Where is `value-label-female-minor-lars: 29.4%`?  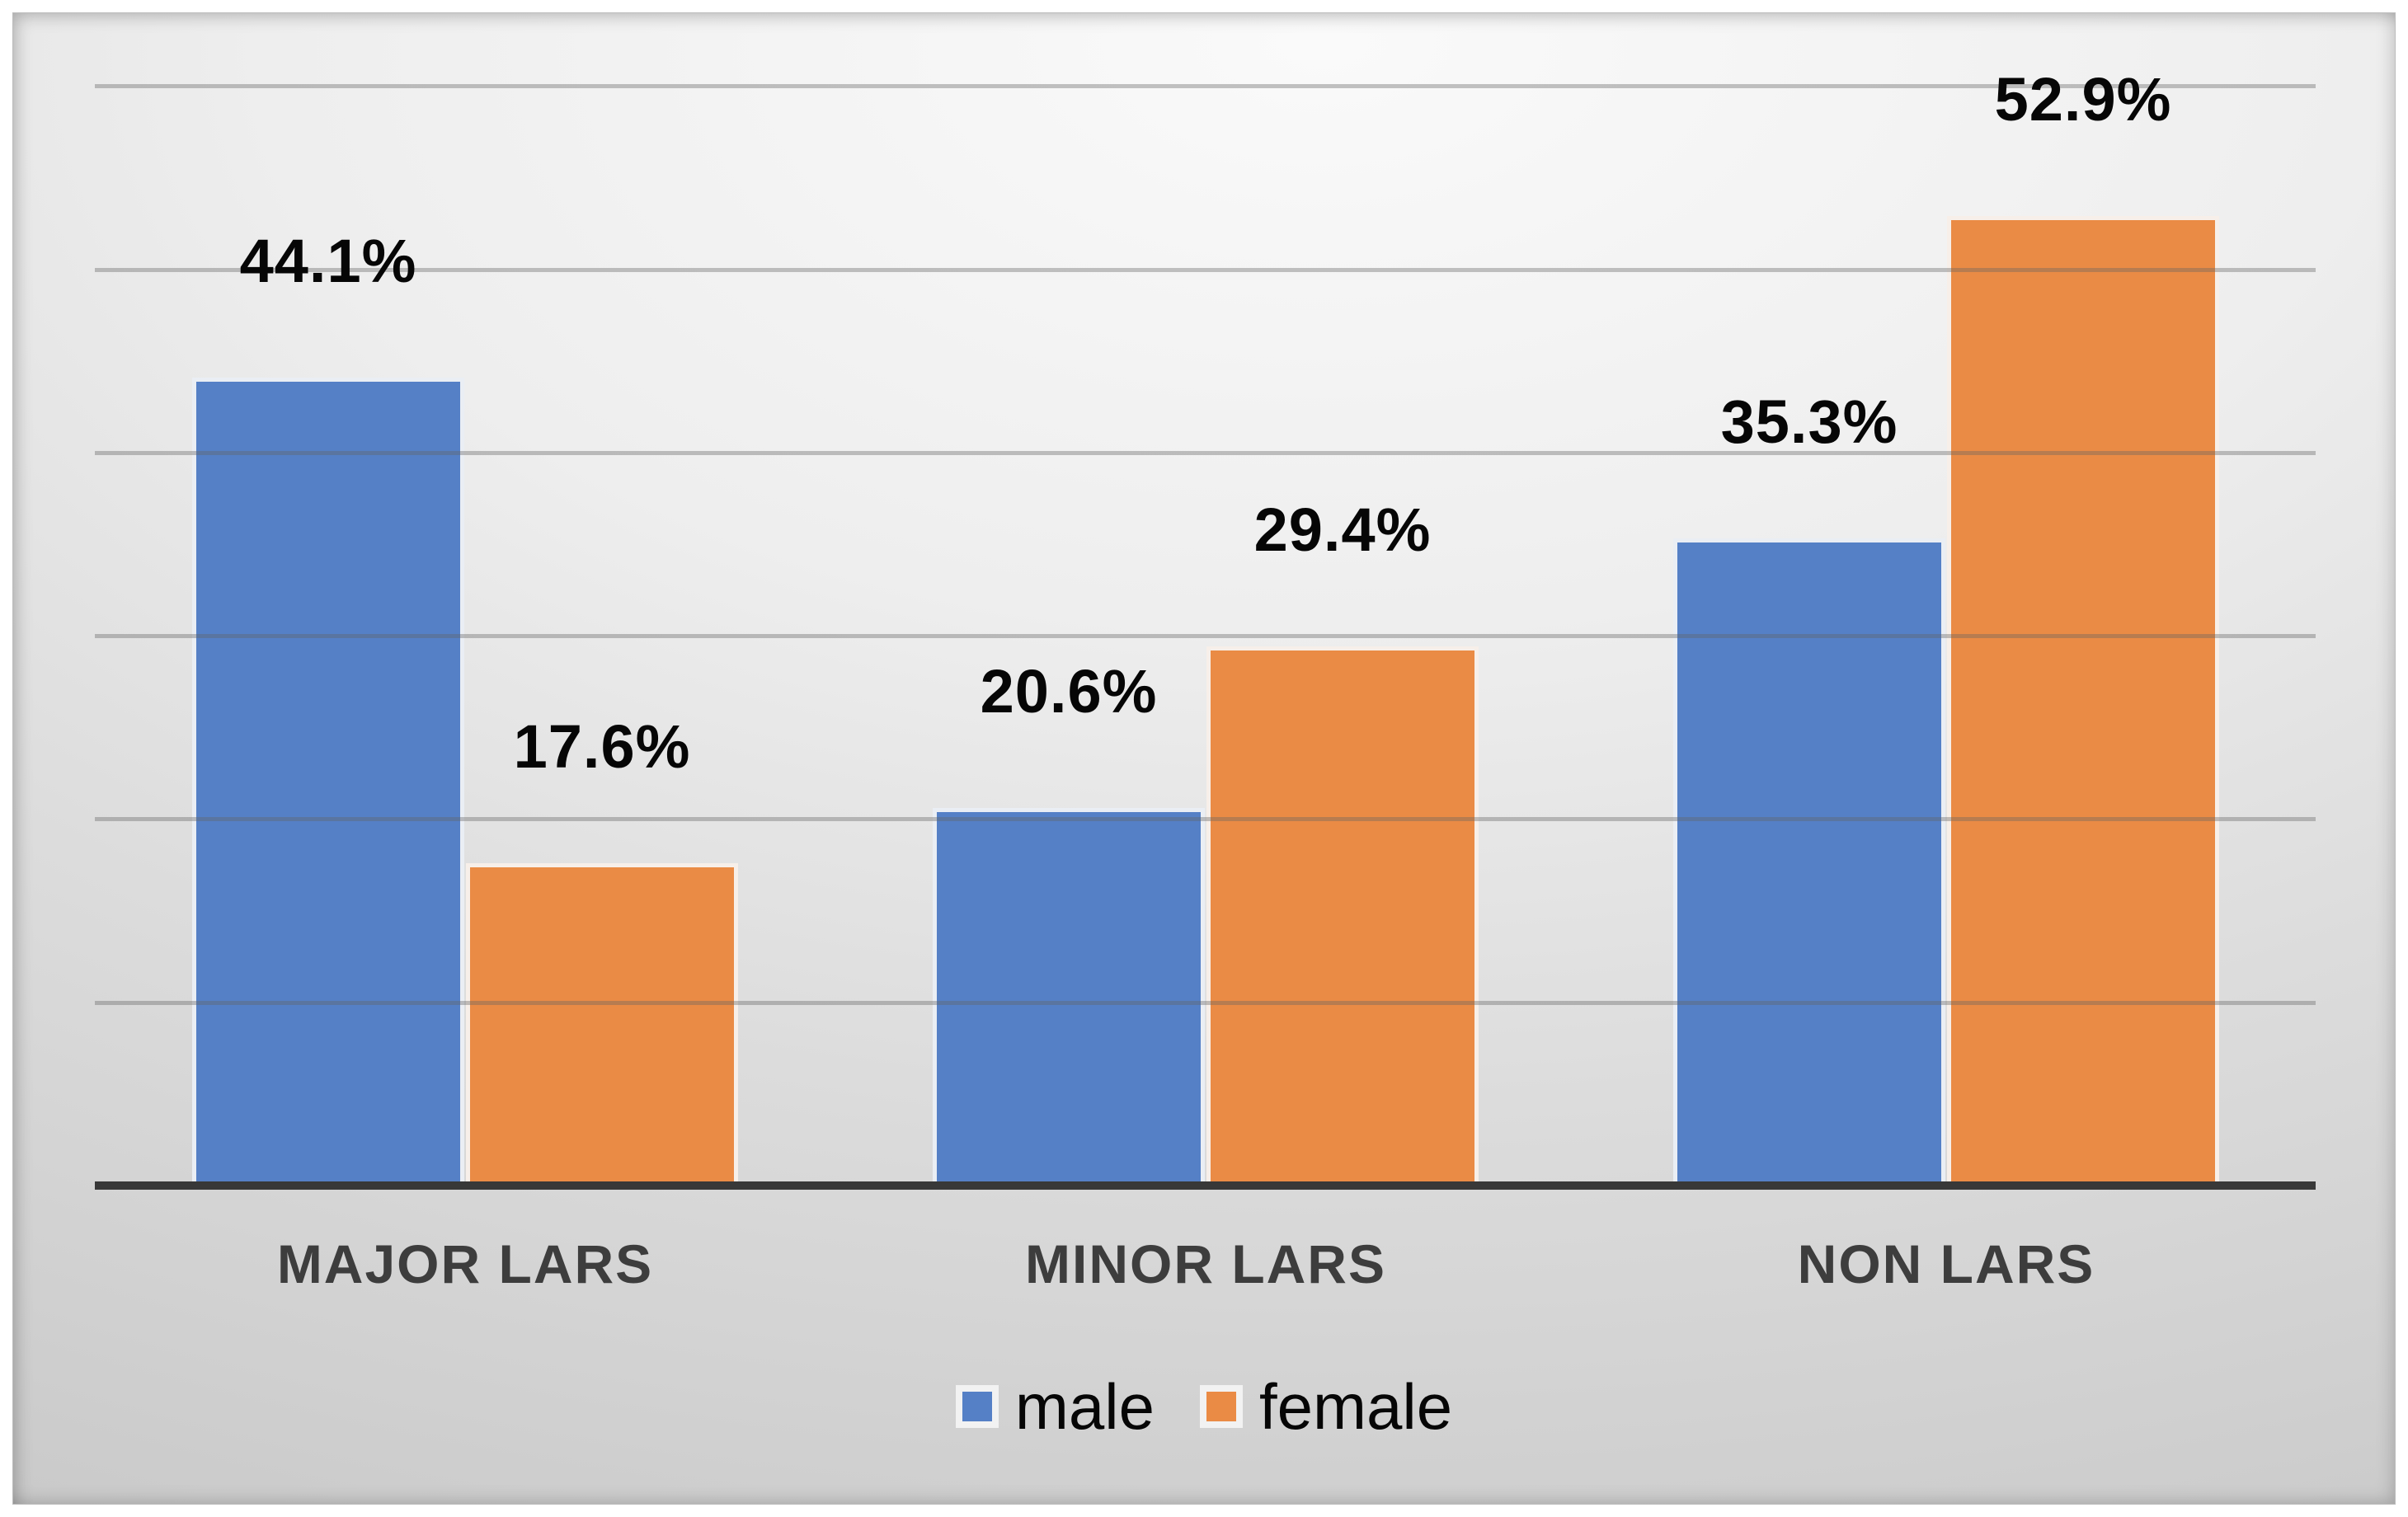
value-label-female-minor-lars: 29.4% is located at coordinates (1343, 529).